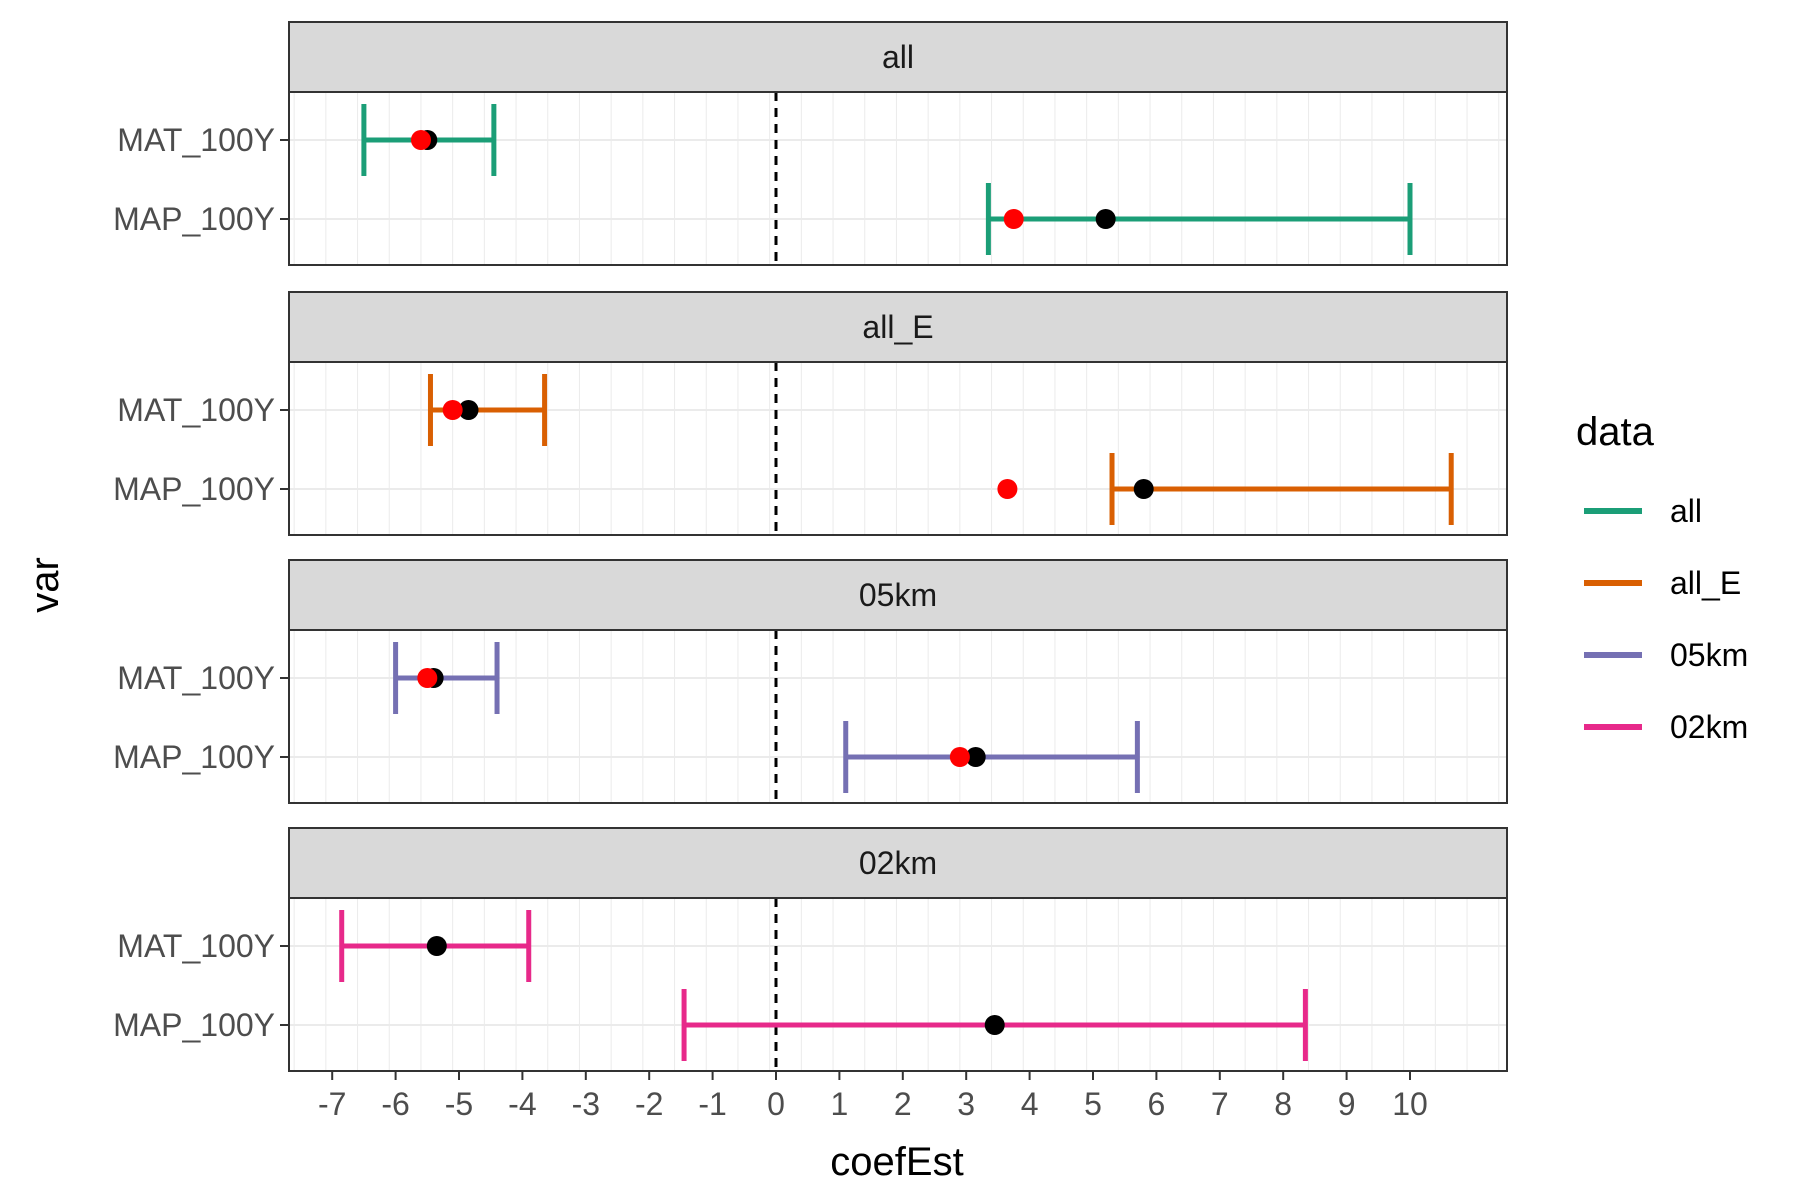 This screenshot has width=1800, height=1200. I want to click on legend-label: 05km, so click(1709, 655).